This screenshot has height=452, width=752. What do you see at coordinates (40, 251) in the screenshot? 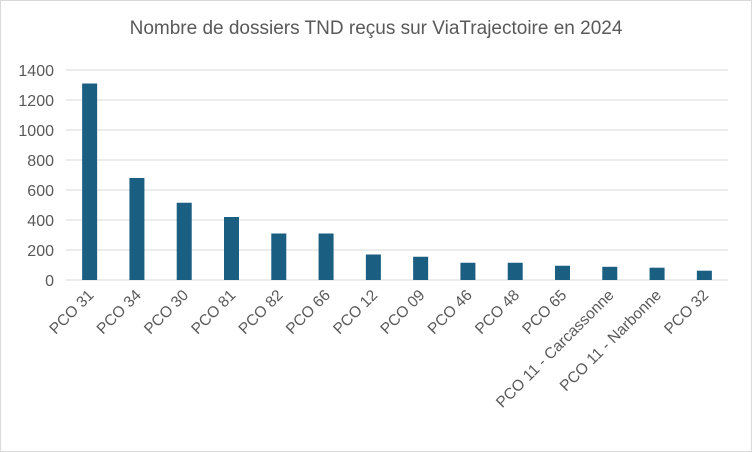
I see `y-tick-label: 200` at bounding box center [40, 251].